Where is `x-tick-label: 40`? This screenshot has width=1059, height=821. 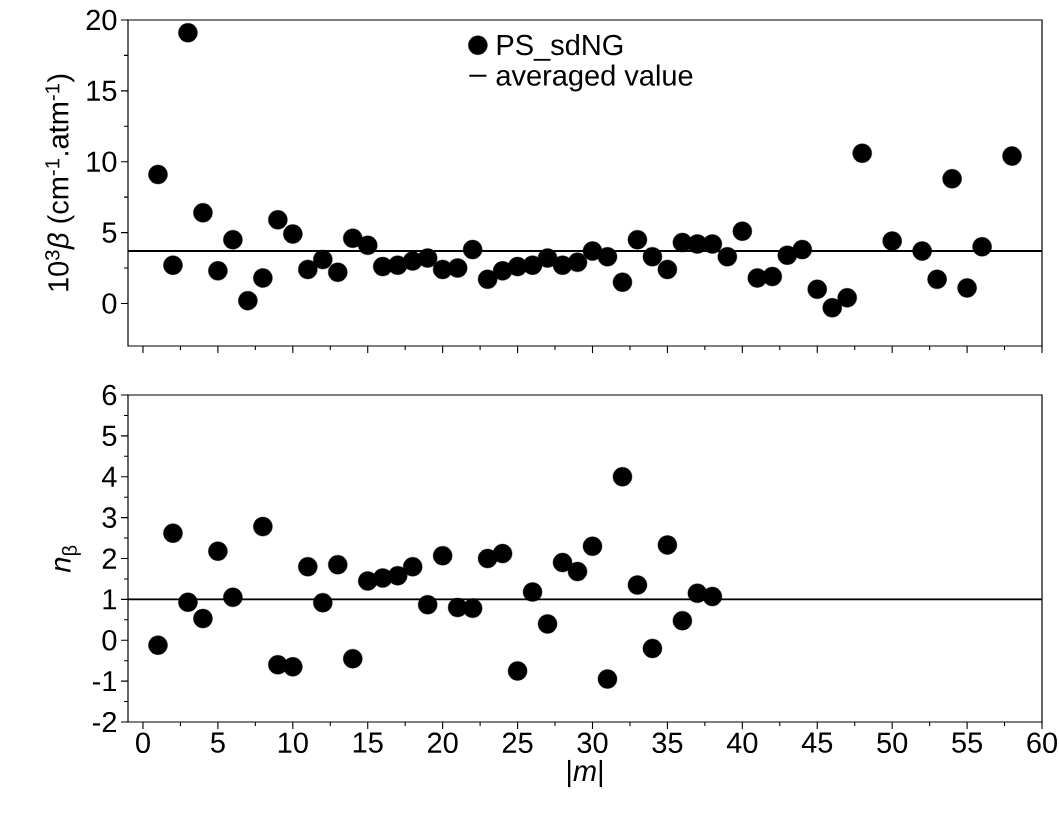
x-tick-label: 40 is located at coordinates (742, 743).